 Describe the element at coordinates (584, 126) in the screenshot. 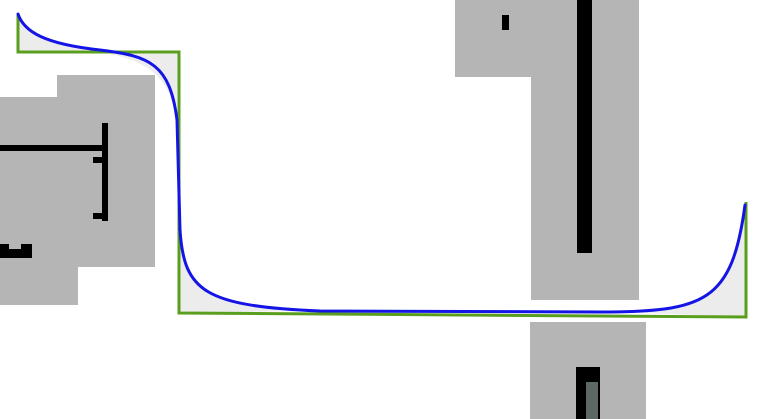

I see `black-mark-long-vertical-bar` at that location.